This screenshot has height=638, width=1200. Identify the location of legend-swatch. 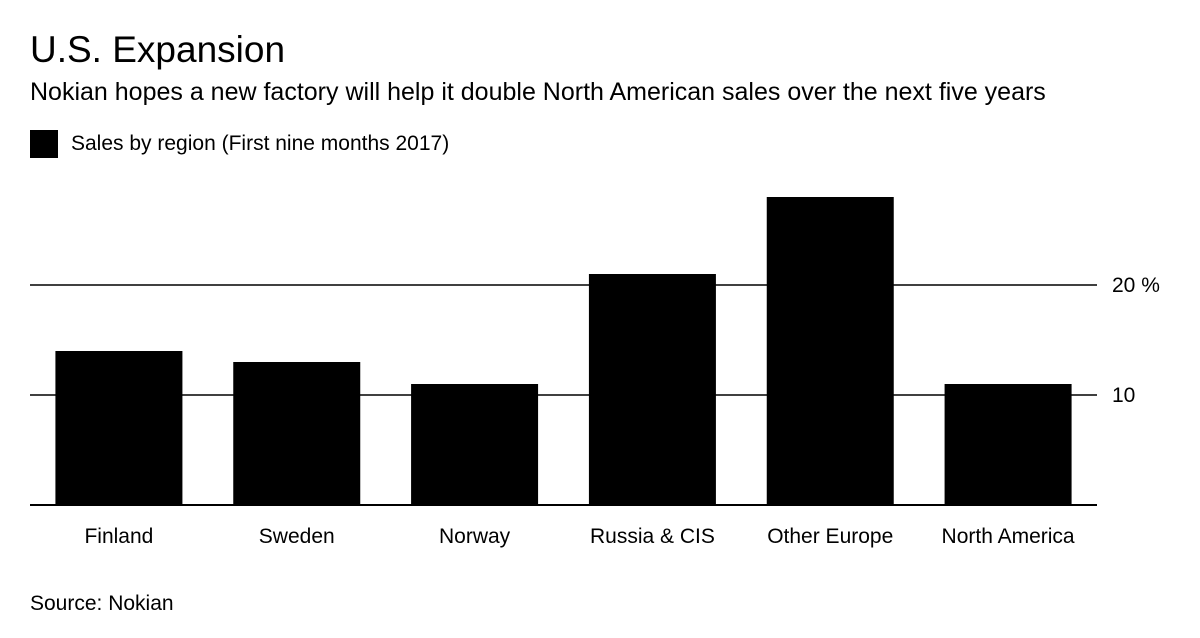
(44, 144).